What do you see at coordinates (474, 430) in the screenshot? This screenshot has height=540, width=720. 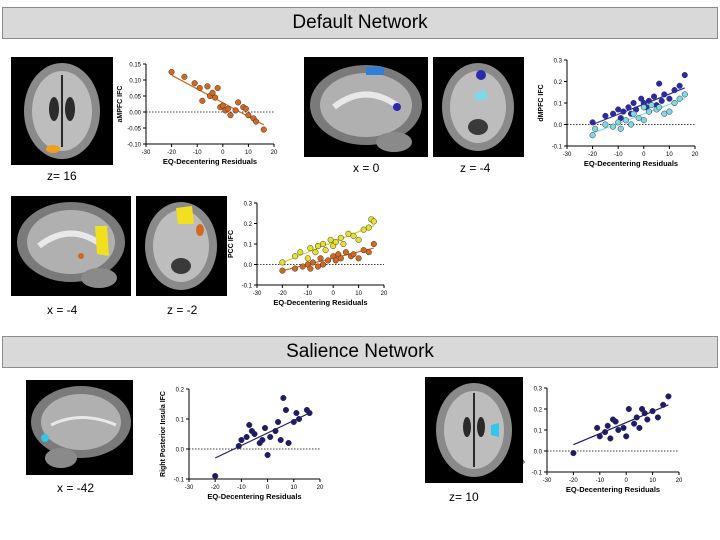 I see `brain-axial-z10` at bounding box center [474, 430].